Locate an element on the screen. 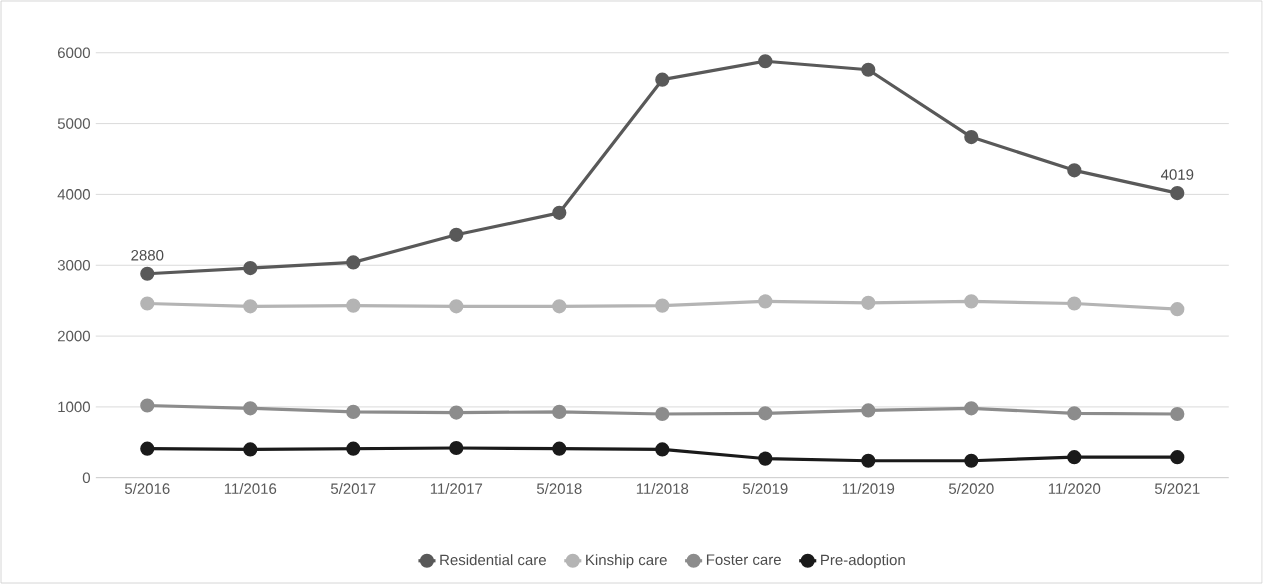 The width and height of the screenshot is (1263, 584). y-tick-label: 3000 is located at coordinates (73, 265).